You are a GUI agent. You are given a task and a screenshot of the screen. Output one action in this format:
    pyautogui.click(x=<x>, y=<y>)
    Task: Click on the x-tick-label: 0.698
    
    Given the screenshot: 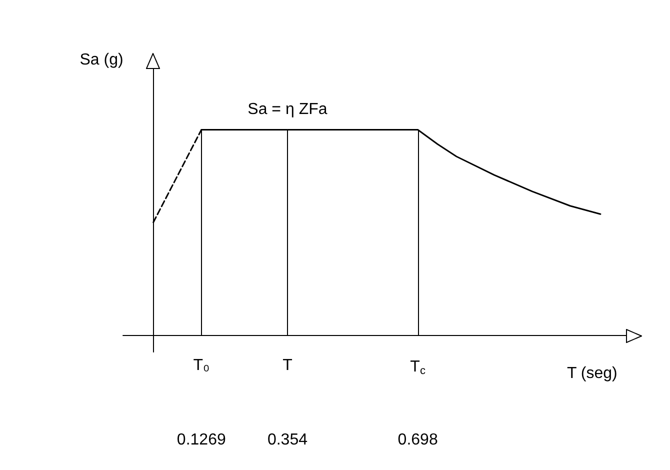 What is the action you would take?
    pyautogui.click(x=418, y=440)
    